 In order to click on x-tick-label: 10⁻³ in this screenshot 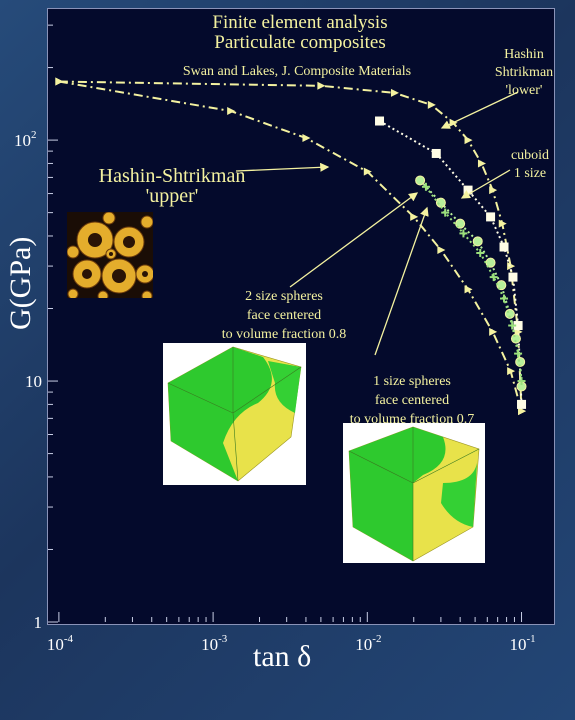, I will do `click(214, 643)`.